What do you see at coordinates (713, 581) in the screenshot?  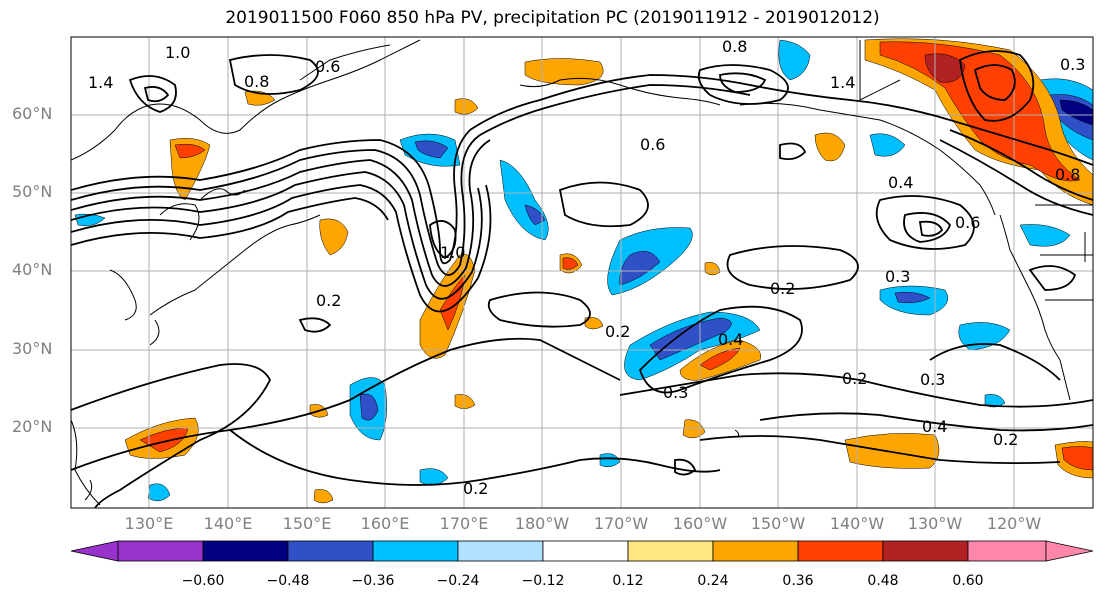 I see `colorbar-tick-label: 0.24` at bounding box center [713, 581].